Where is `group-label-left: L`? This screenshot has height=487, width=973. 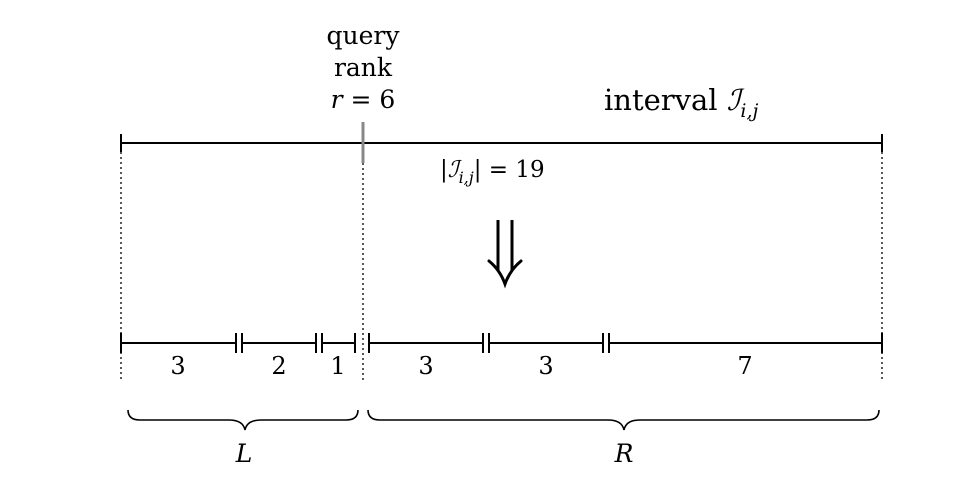
group-label-left: L is located at coordinates (244, 453).